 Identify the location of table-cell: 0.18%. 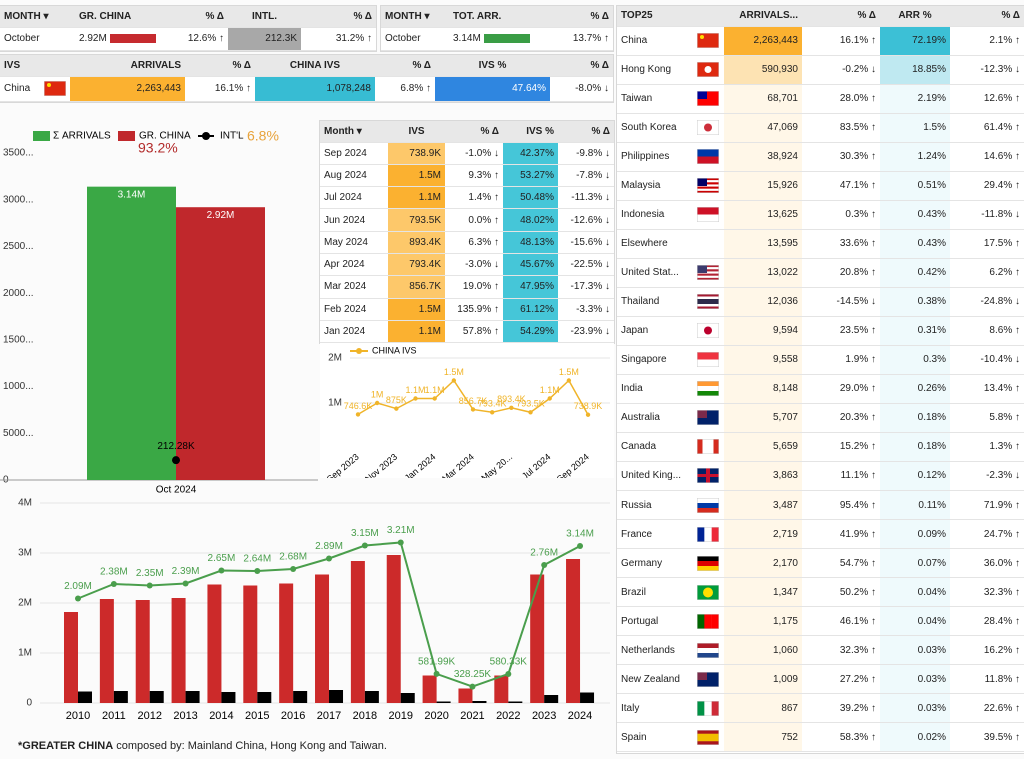
(915, 447).